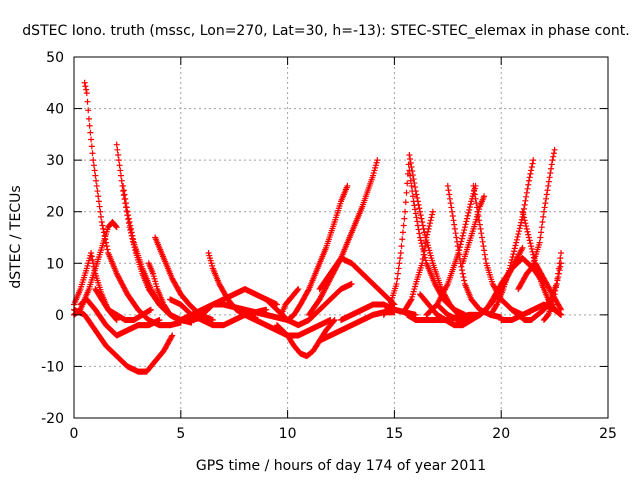 The width and height of the screenshot is (640, 484). I want to click on y-axis-label: dSTEC / TECUs, so click(16, 236).